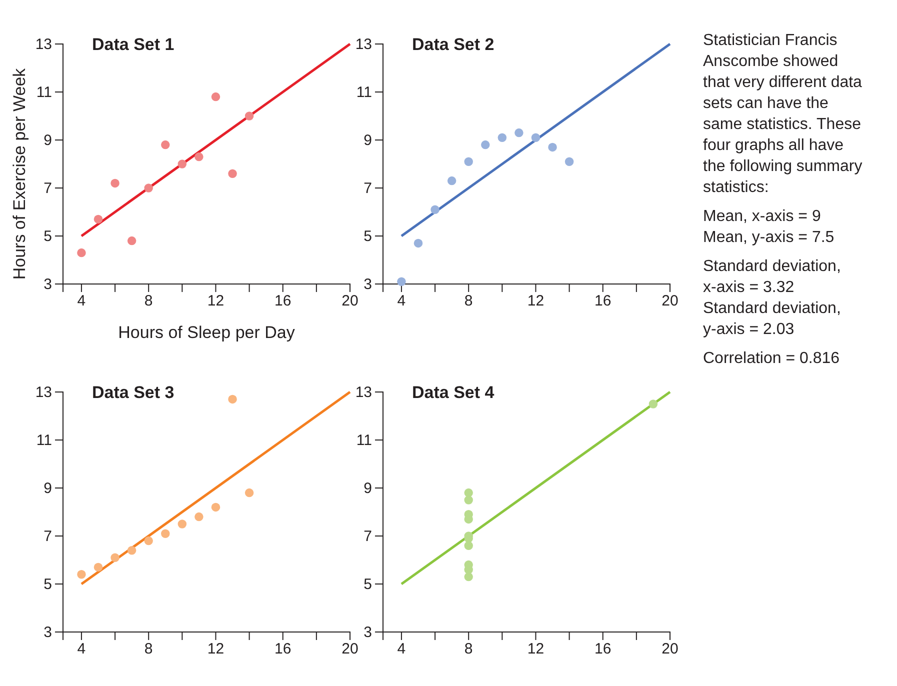  What do you see at coordinates (768, 227) in the screenshot?
I see `text: Mean, x-axis = 9 Mean, y-axis = 7.5` at bounding box center [768, 227].